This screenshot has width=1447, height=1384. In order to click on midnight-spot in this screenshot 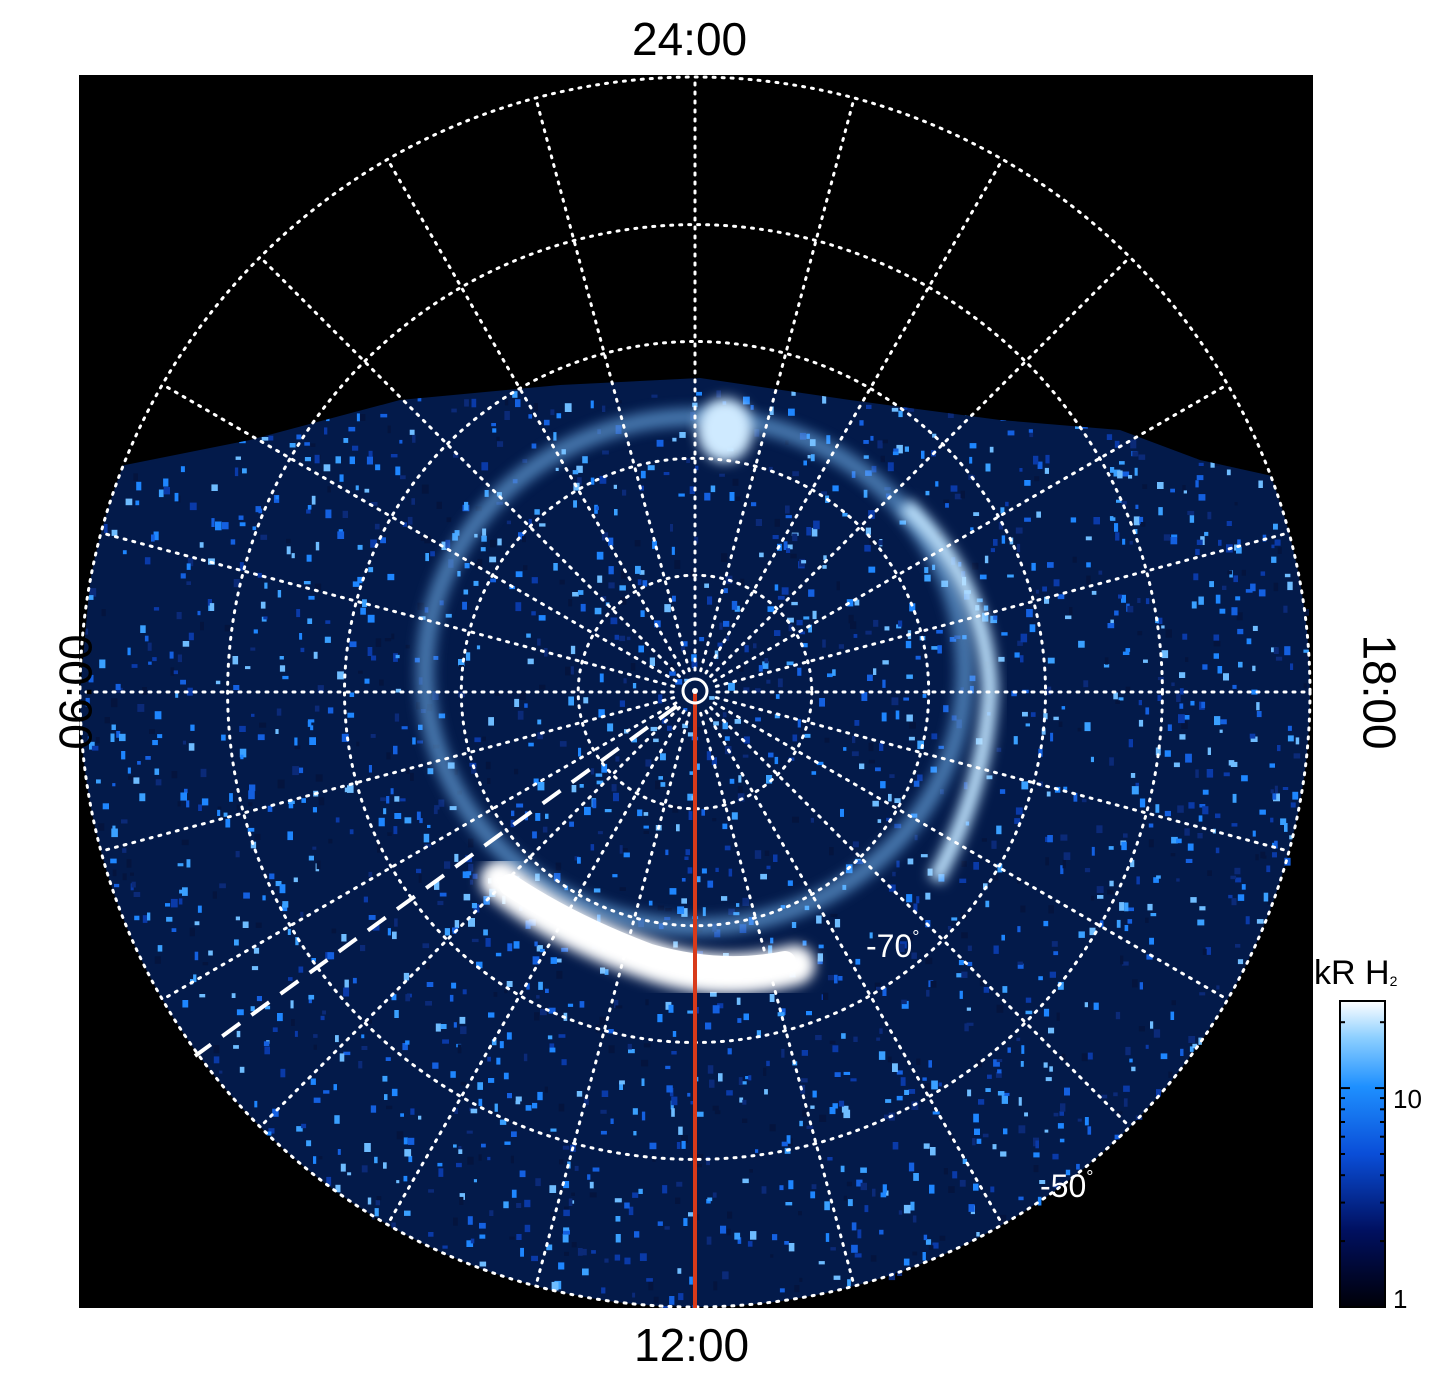, I will do `click(725, 430)`.